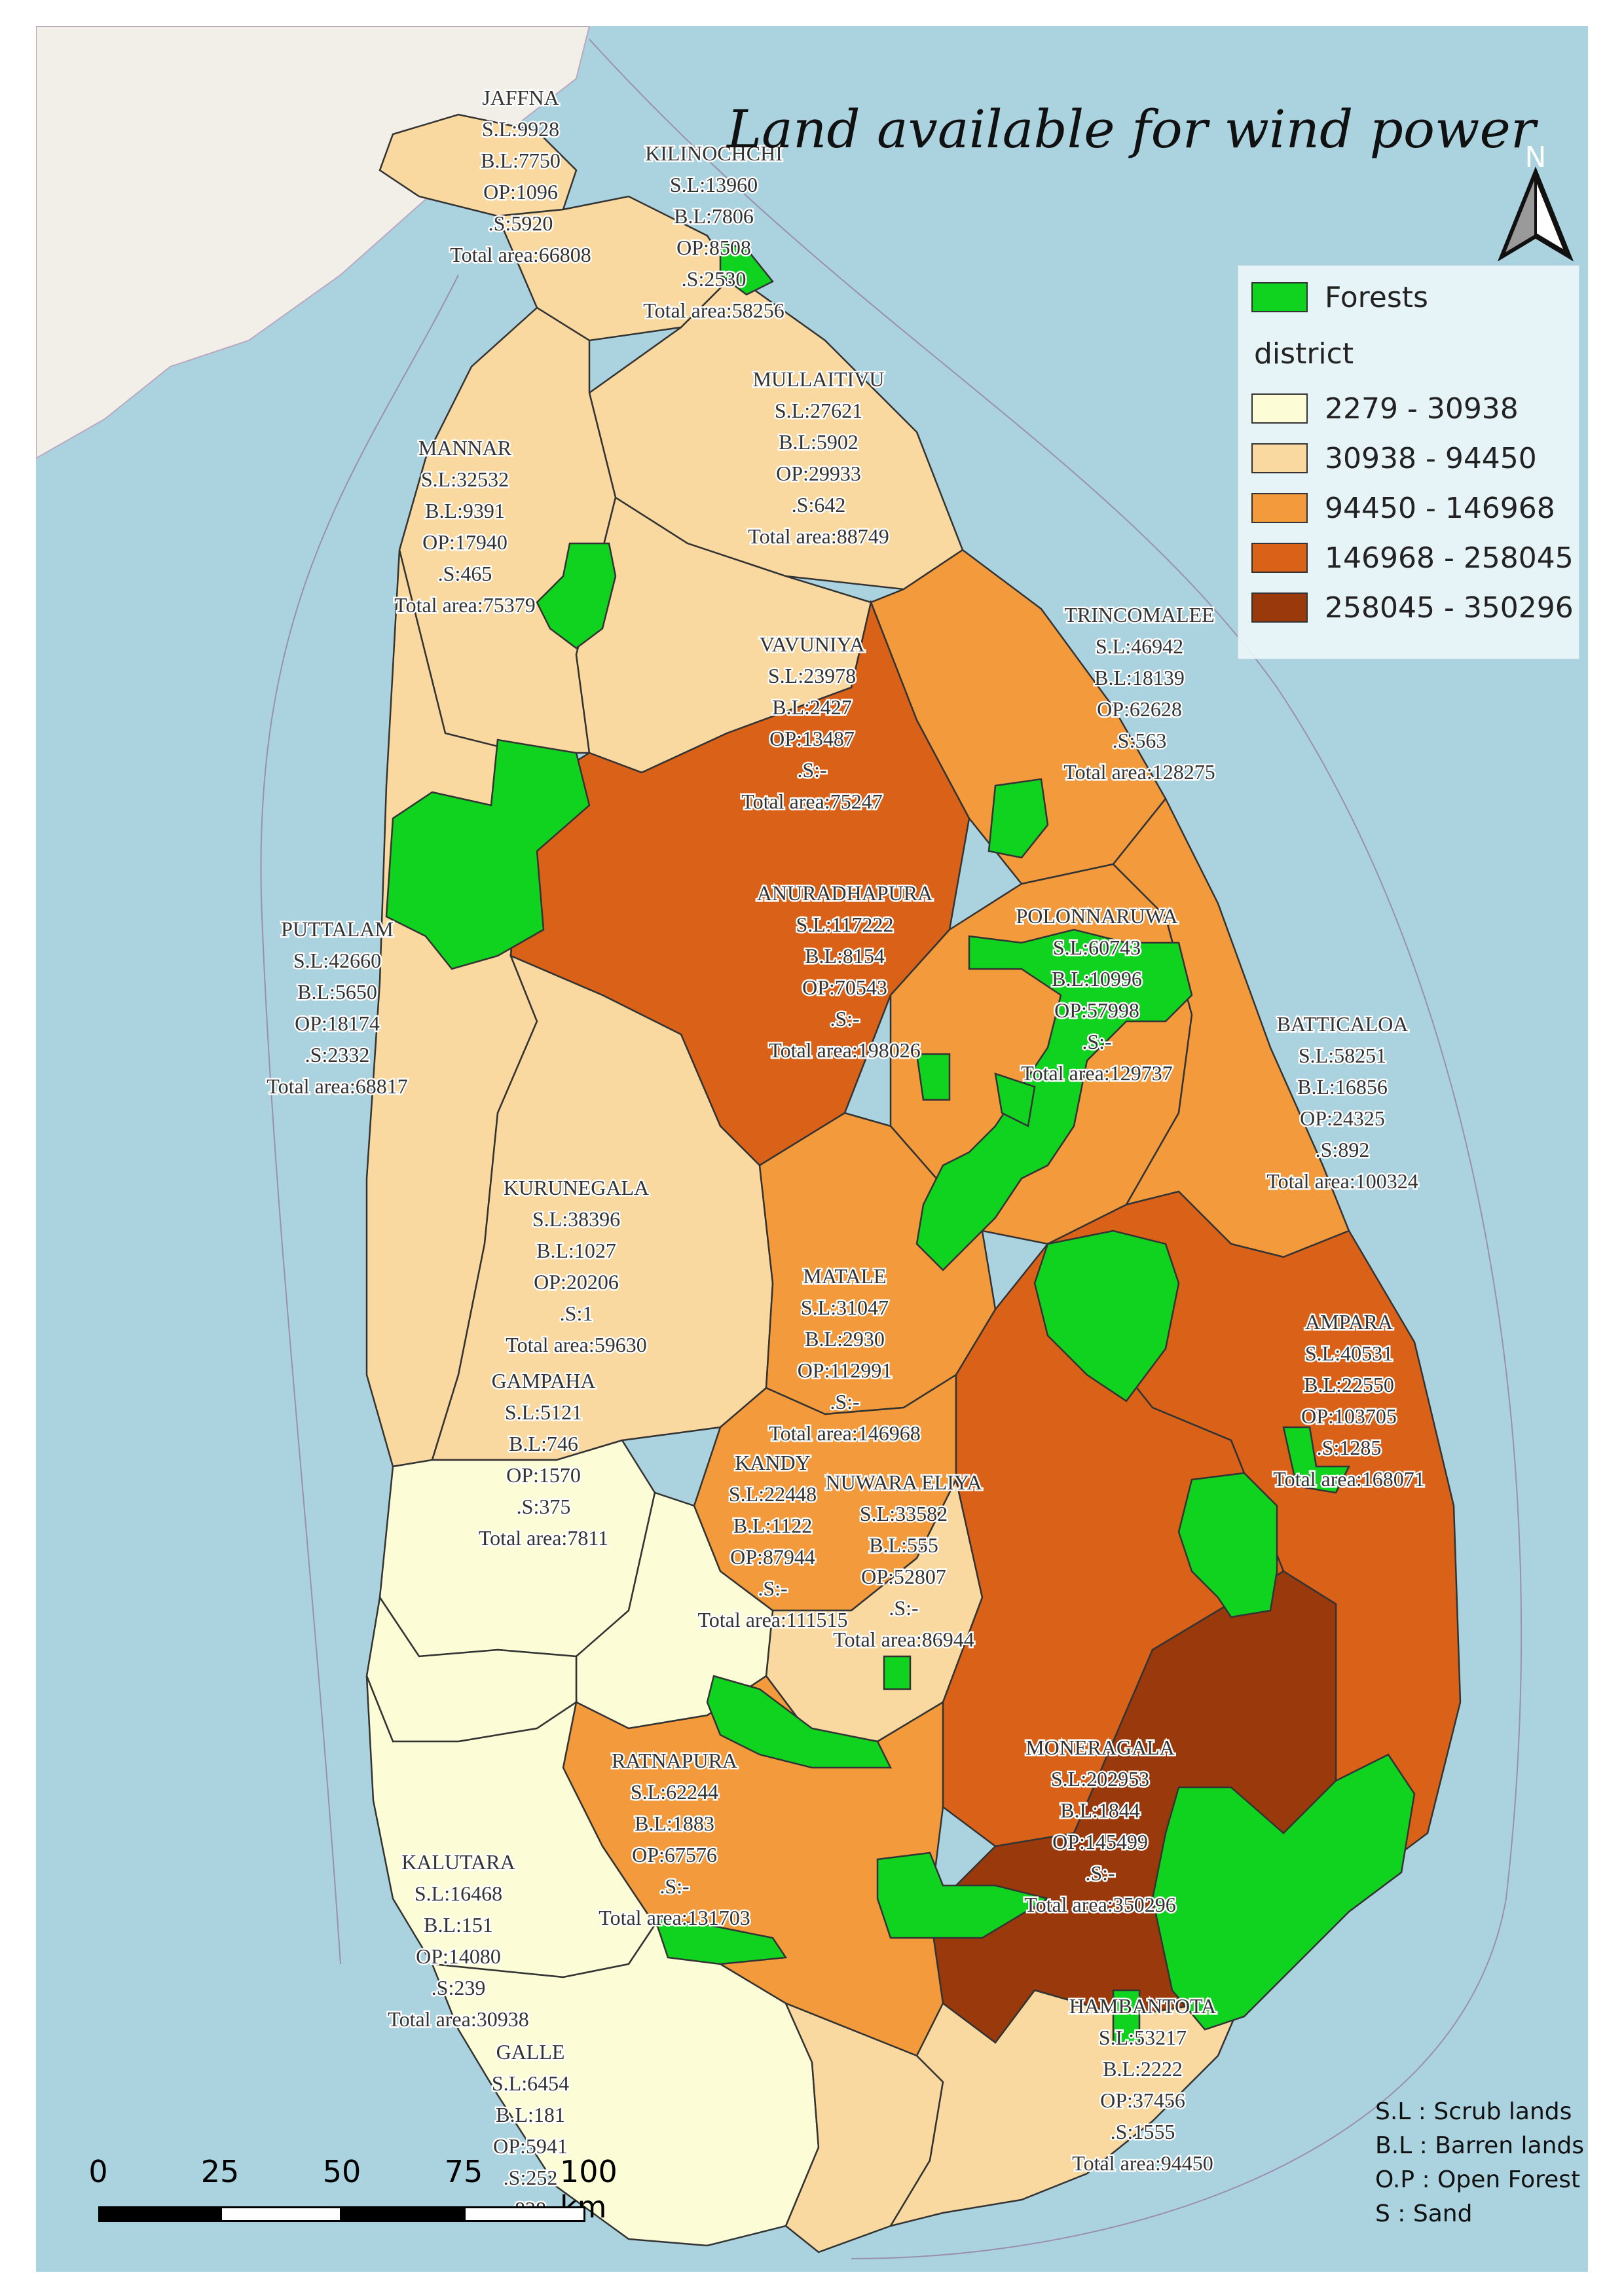 This screenshot has height=2296, width=1624. Describe the element at coordinates (904, 1513) in the screenshot. I see `district-stat: S.L:33582` at that location.